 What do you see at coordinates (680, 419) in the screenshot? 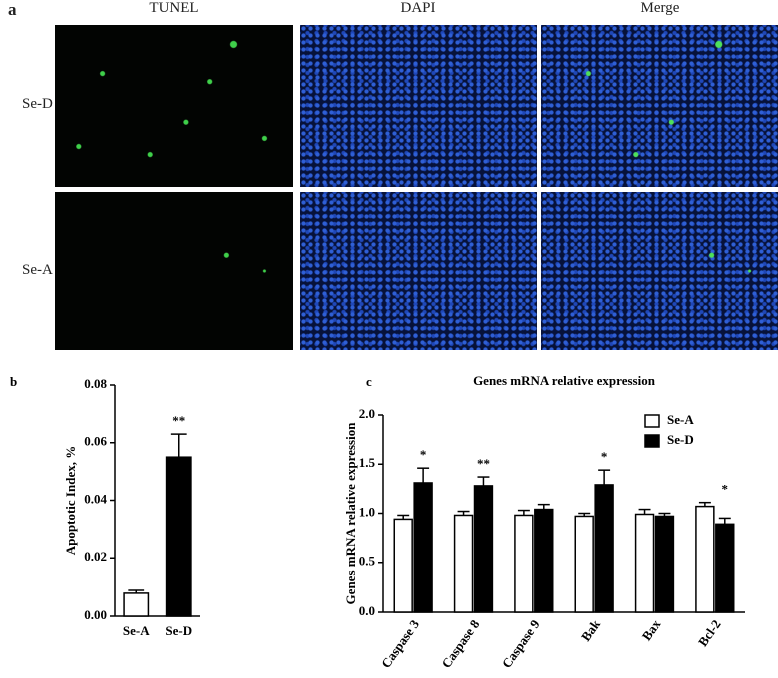
I see `legend-label: Se-A` at bounding box center [680, 419].